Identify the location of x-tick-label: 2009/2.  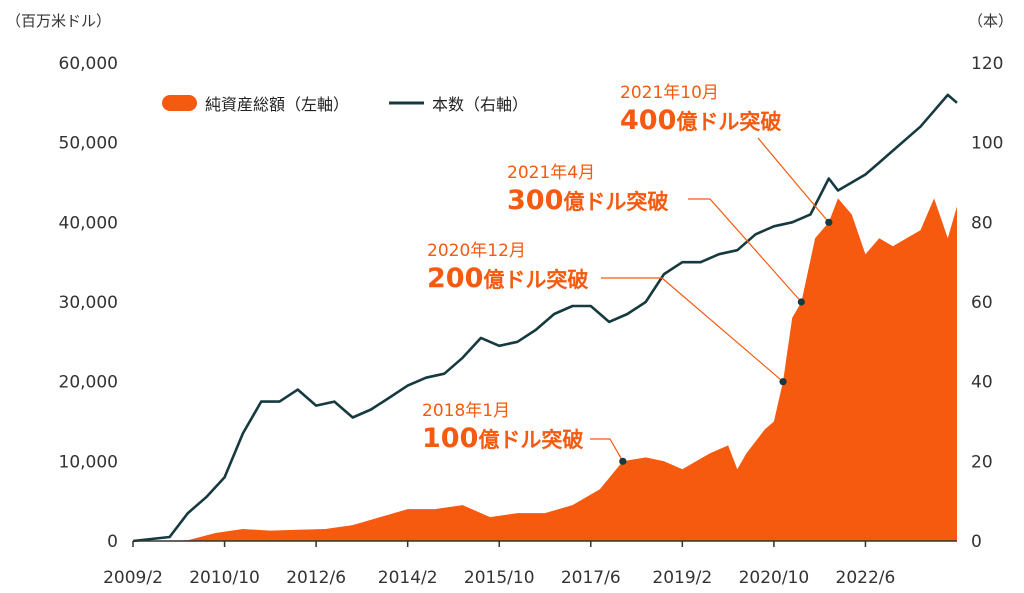
(133, 578).